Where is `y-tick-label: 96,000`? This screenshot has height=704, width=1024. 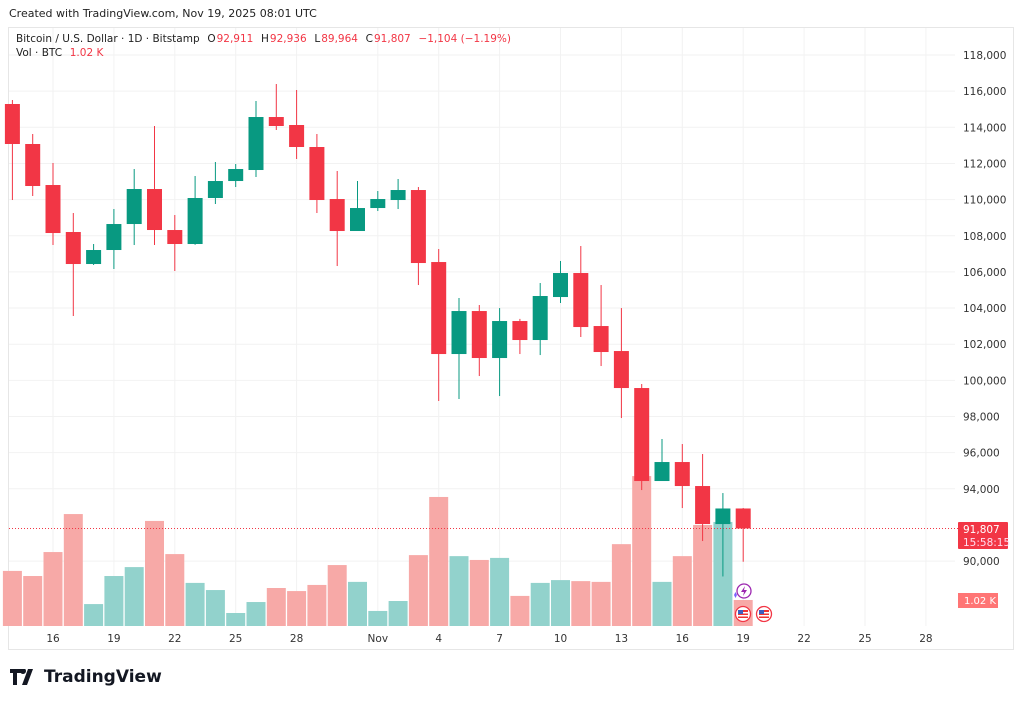
y-tick-label: 96,000 is located at coordinates (981, 454).